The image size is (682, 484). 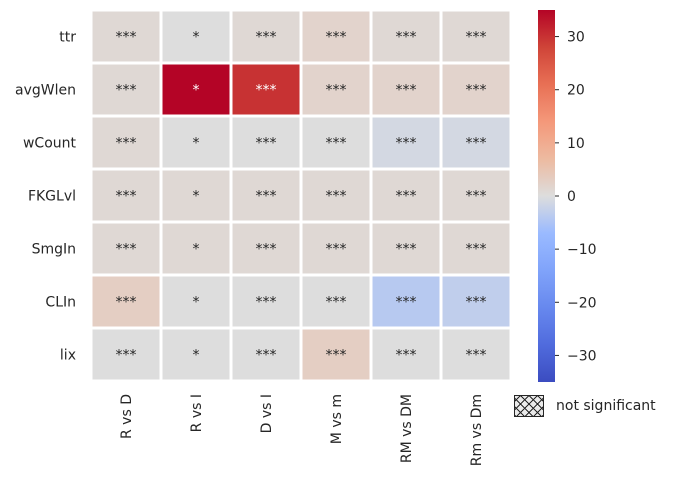 What do you see at coordinates (529, 406) in the screenshot?
I see `hatch-swatch` at bounding box center [529, 406].